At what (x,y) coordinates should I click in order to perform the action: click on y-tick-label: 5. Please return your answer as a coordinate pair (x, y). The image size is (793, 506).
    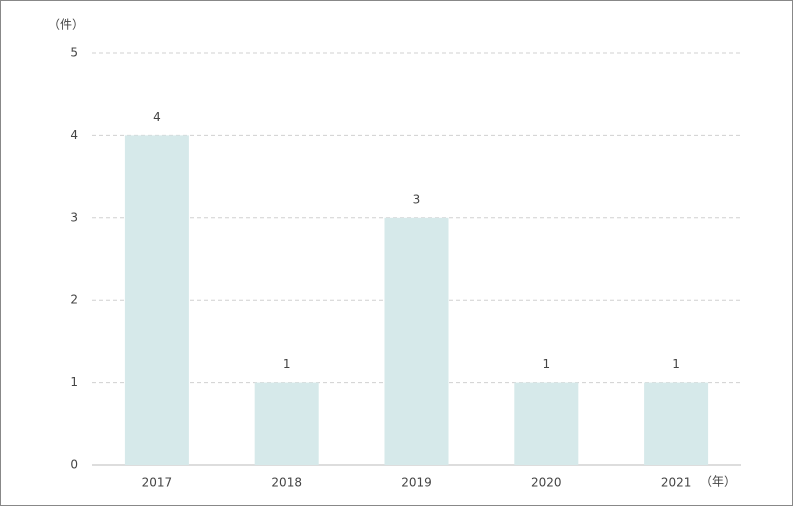
    Looking at the image, I should click on (74, 53).